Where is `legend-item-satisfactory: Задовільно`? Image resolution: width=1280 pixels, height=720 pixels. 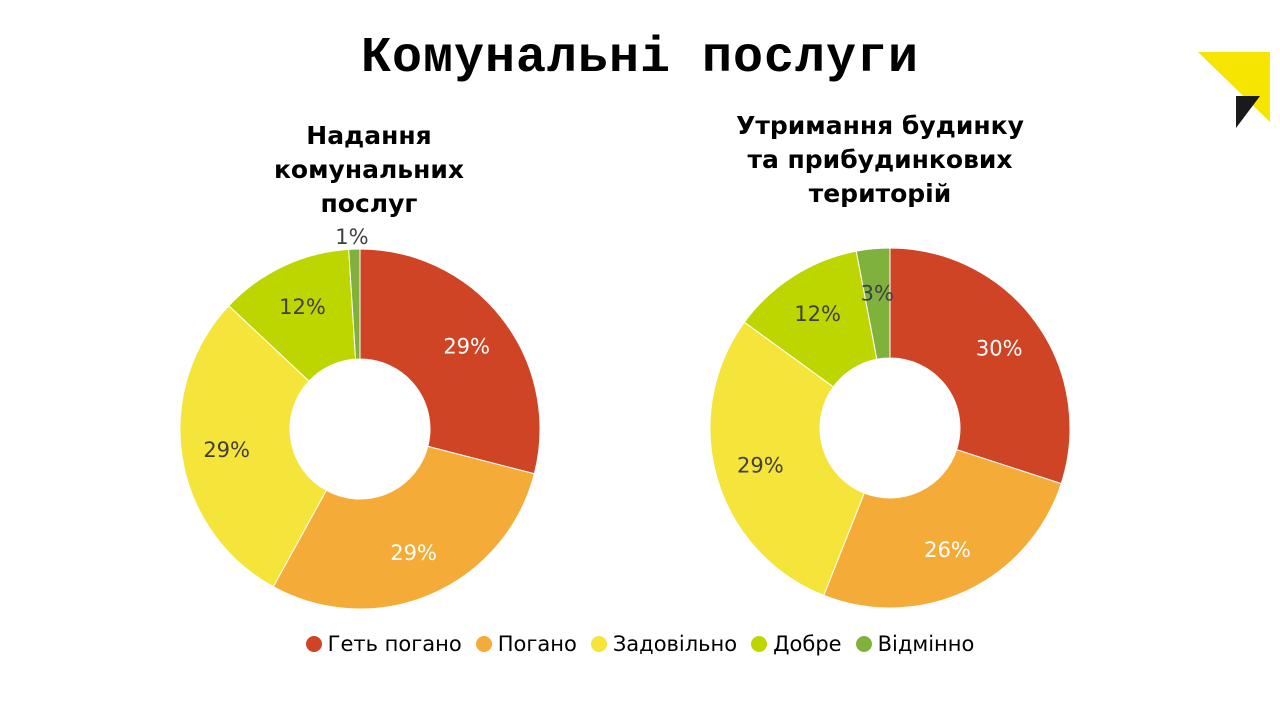 legend-item-satisfactory: Задовільно is located at coordinates (664, 644).